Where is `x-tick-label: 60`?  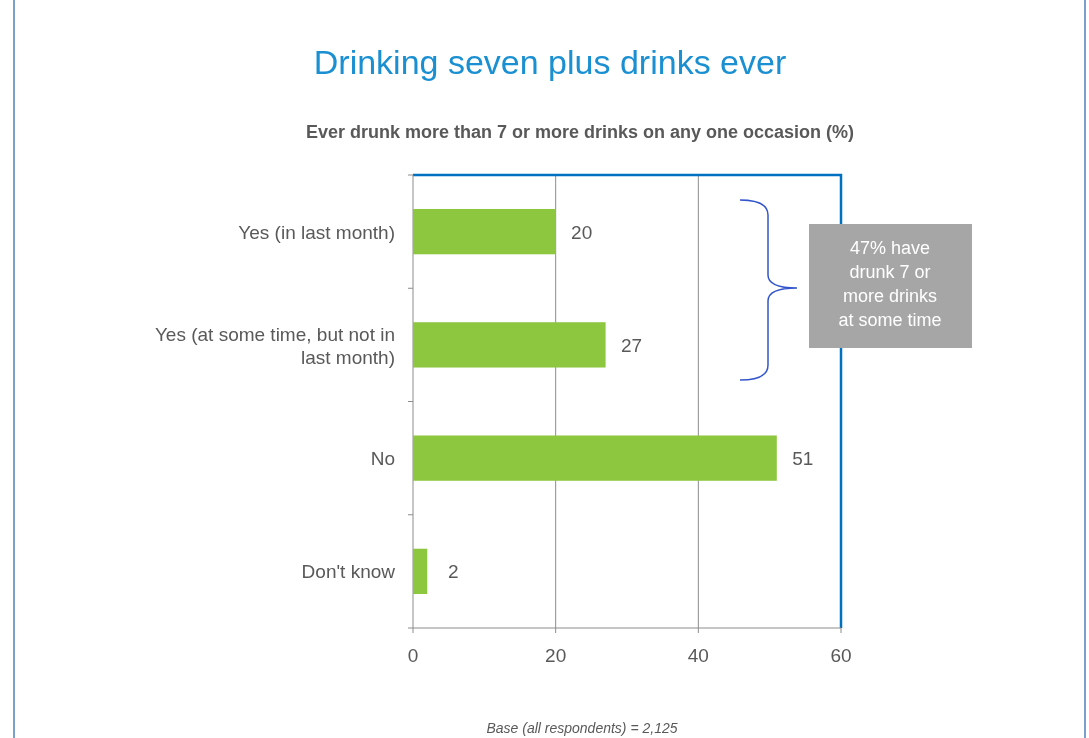
x-tick-label: 60 is located at coordinates (841, 655).